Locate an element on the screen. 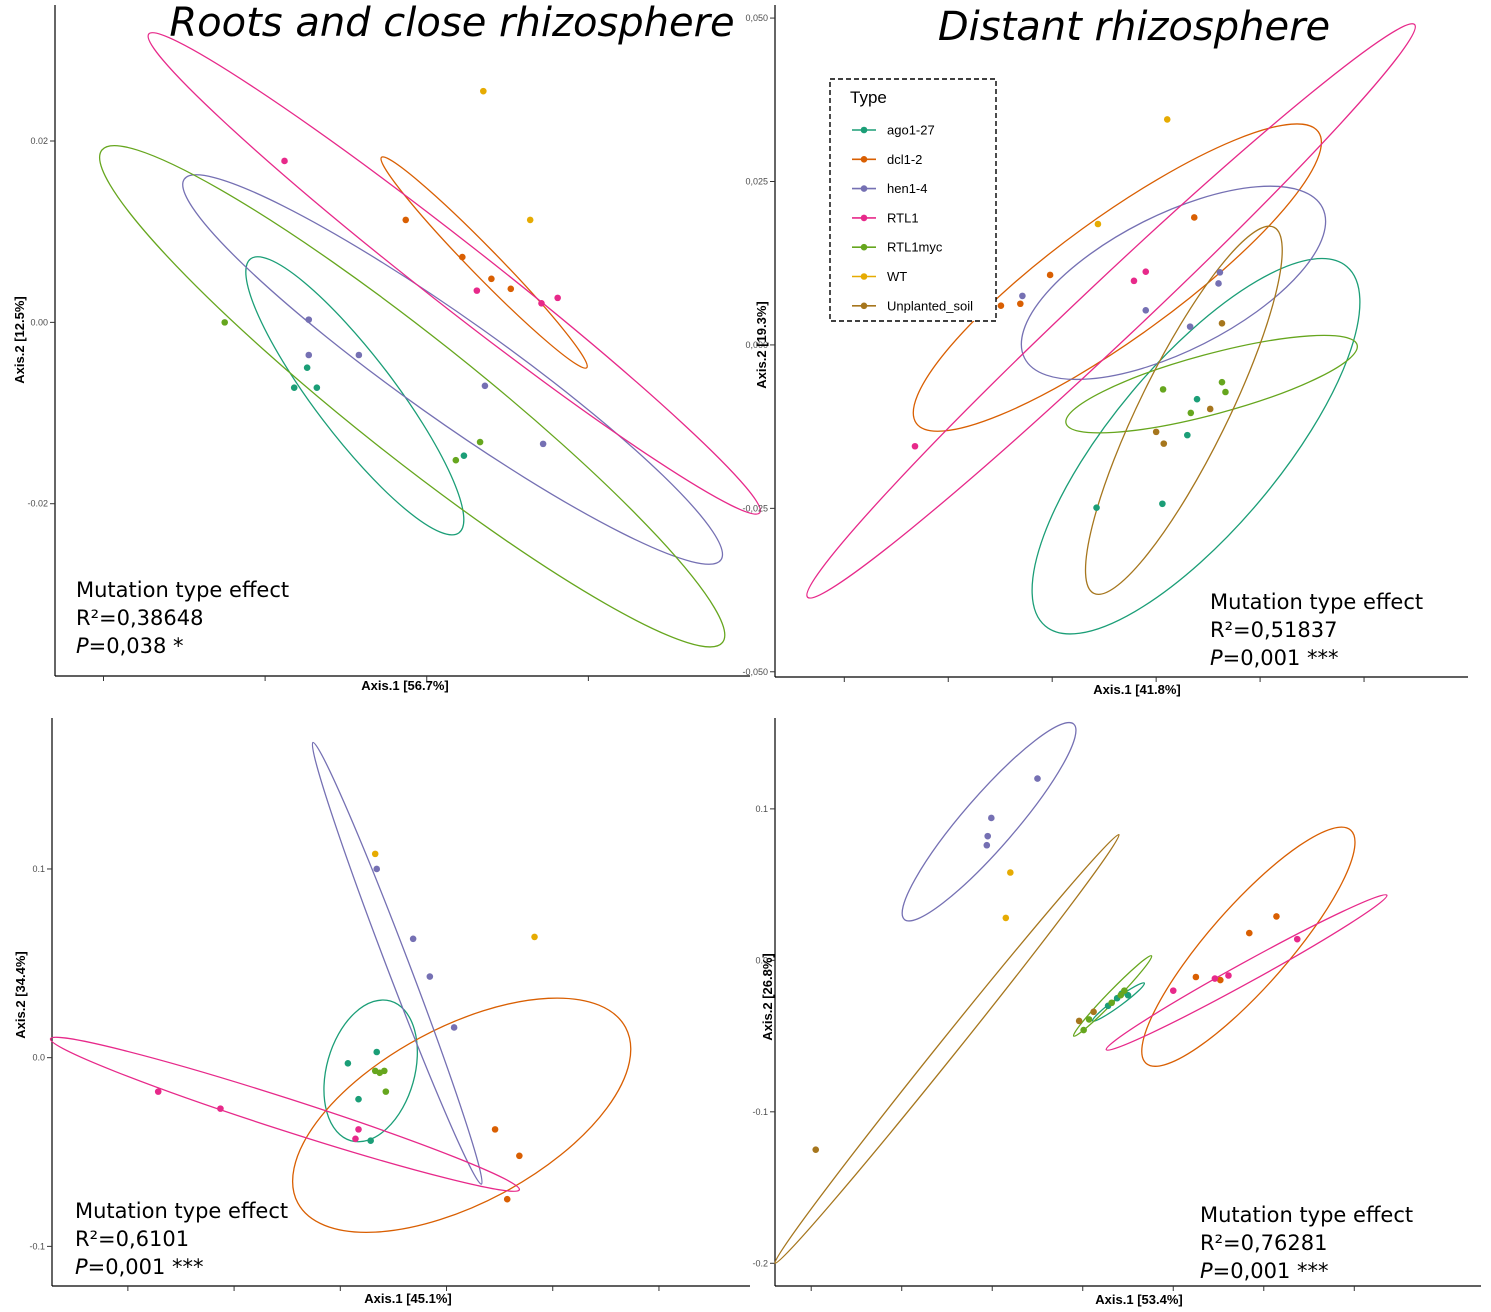 The image size is (1491, 1312). confidence-ellipse-rtl1myc is located at coordinates (1211, 384).